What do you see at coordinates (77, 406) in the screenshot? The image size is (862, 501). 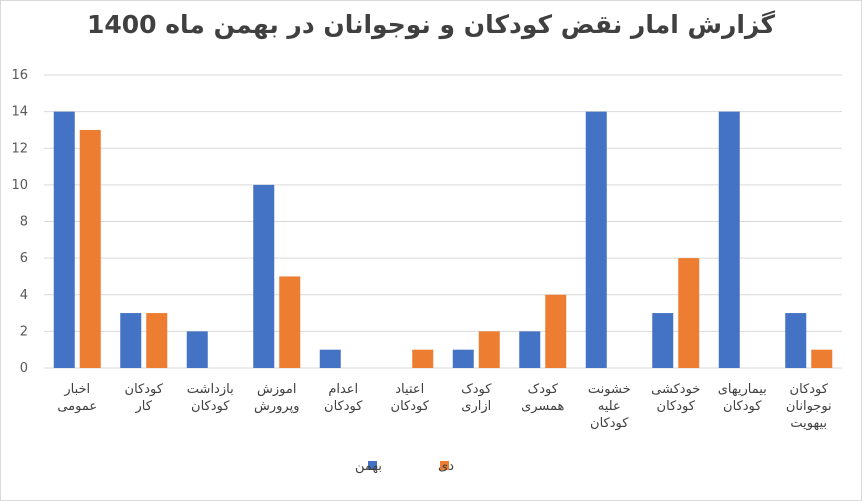 I see `category-label-line: عمومی` at bounding box center [77, 406].